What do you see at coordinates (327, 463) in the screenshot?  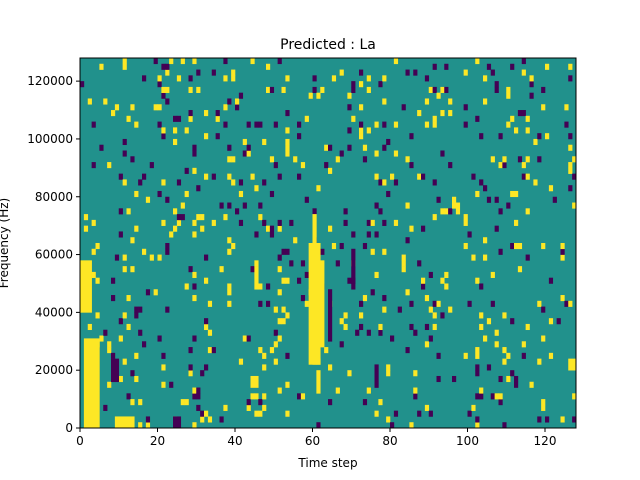 I see `x-axis-label: Time step` at bounding box center [327, 463].